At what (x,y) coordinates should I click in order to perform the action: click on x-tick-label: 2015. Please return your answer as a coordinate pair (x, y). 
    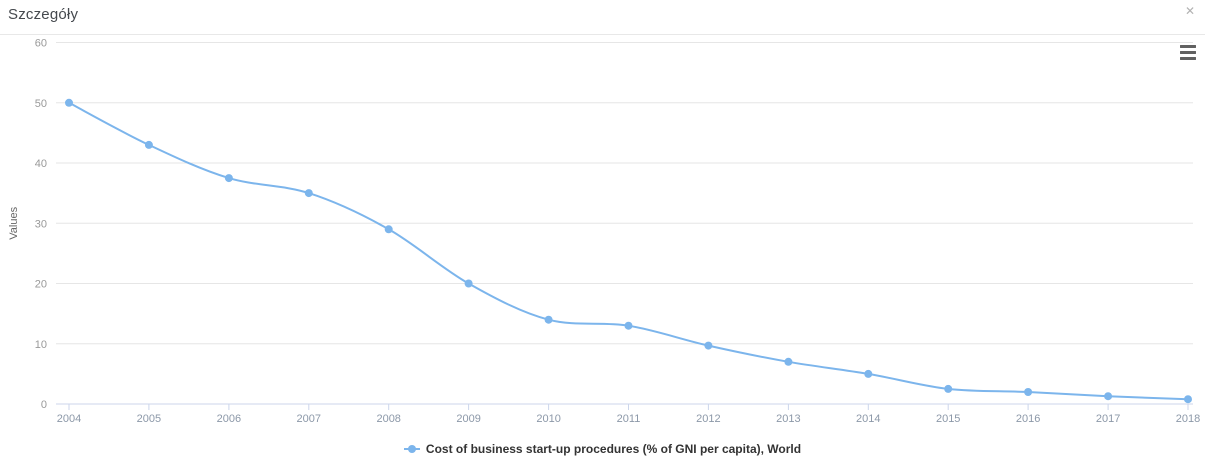
    Looking at the image, I should click on (948, 419).